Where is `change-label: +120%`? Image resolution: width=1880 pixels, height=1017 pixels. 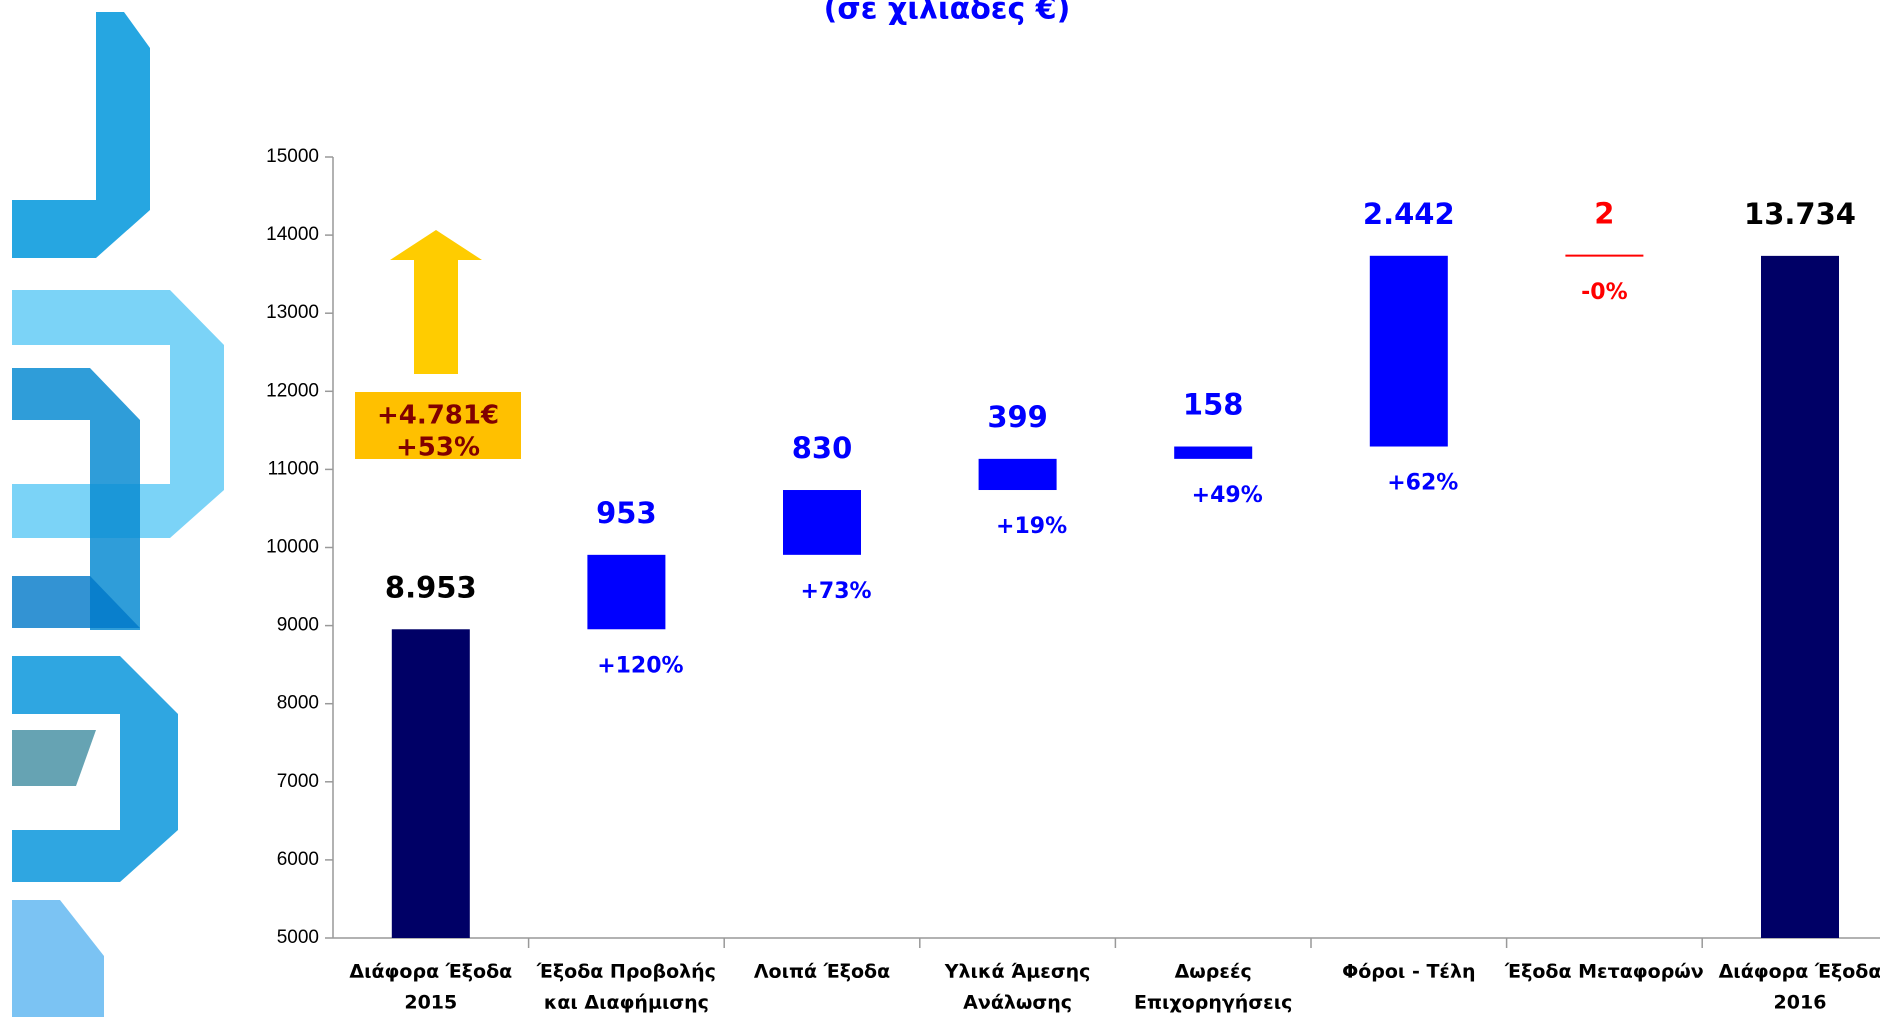
change-label: +120% is located at coordinates (640, 665).